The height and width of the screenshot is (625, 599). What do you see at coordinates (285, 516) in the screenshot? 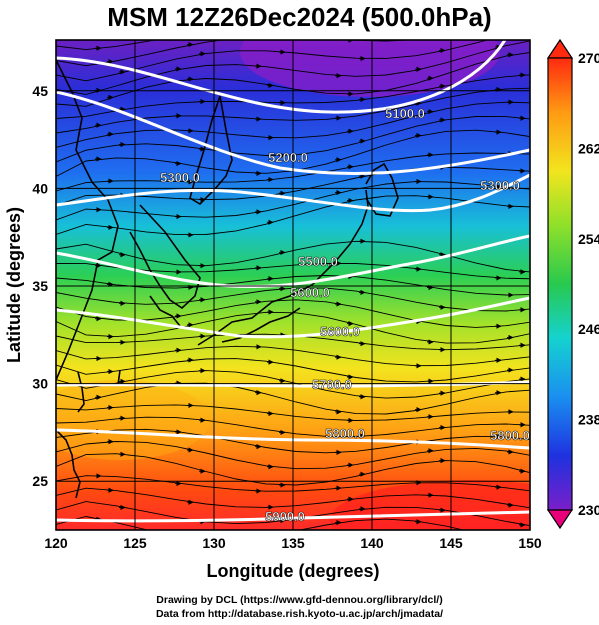
I see `contour-label: 5900.0` at bounding box center [285, 516].